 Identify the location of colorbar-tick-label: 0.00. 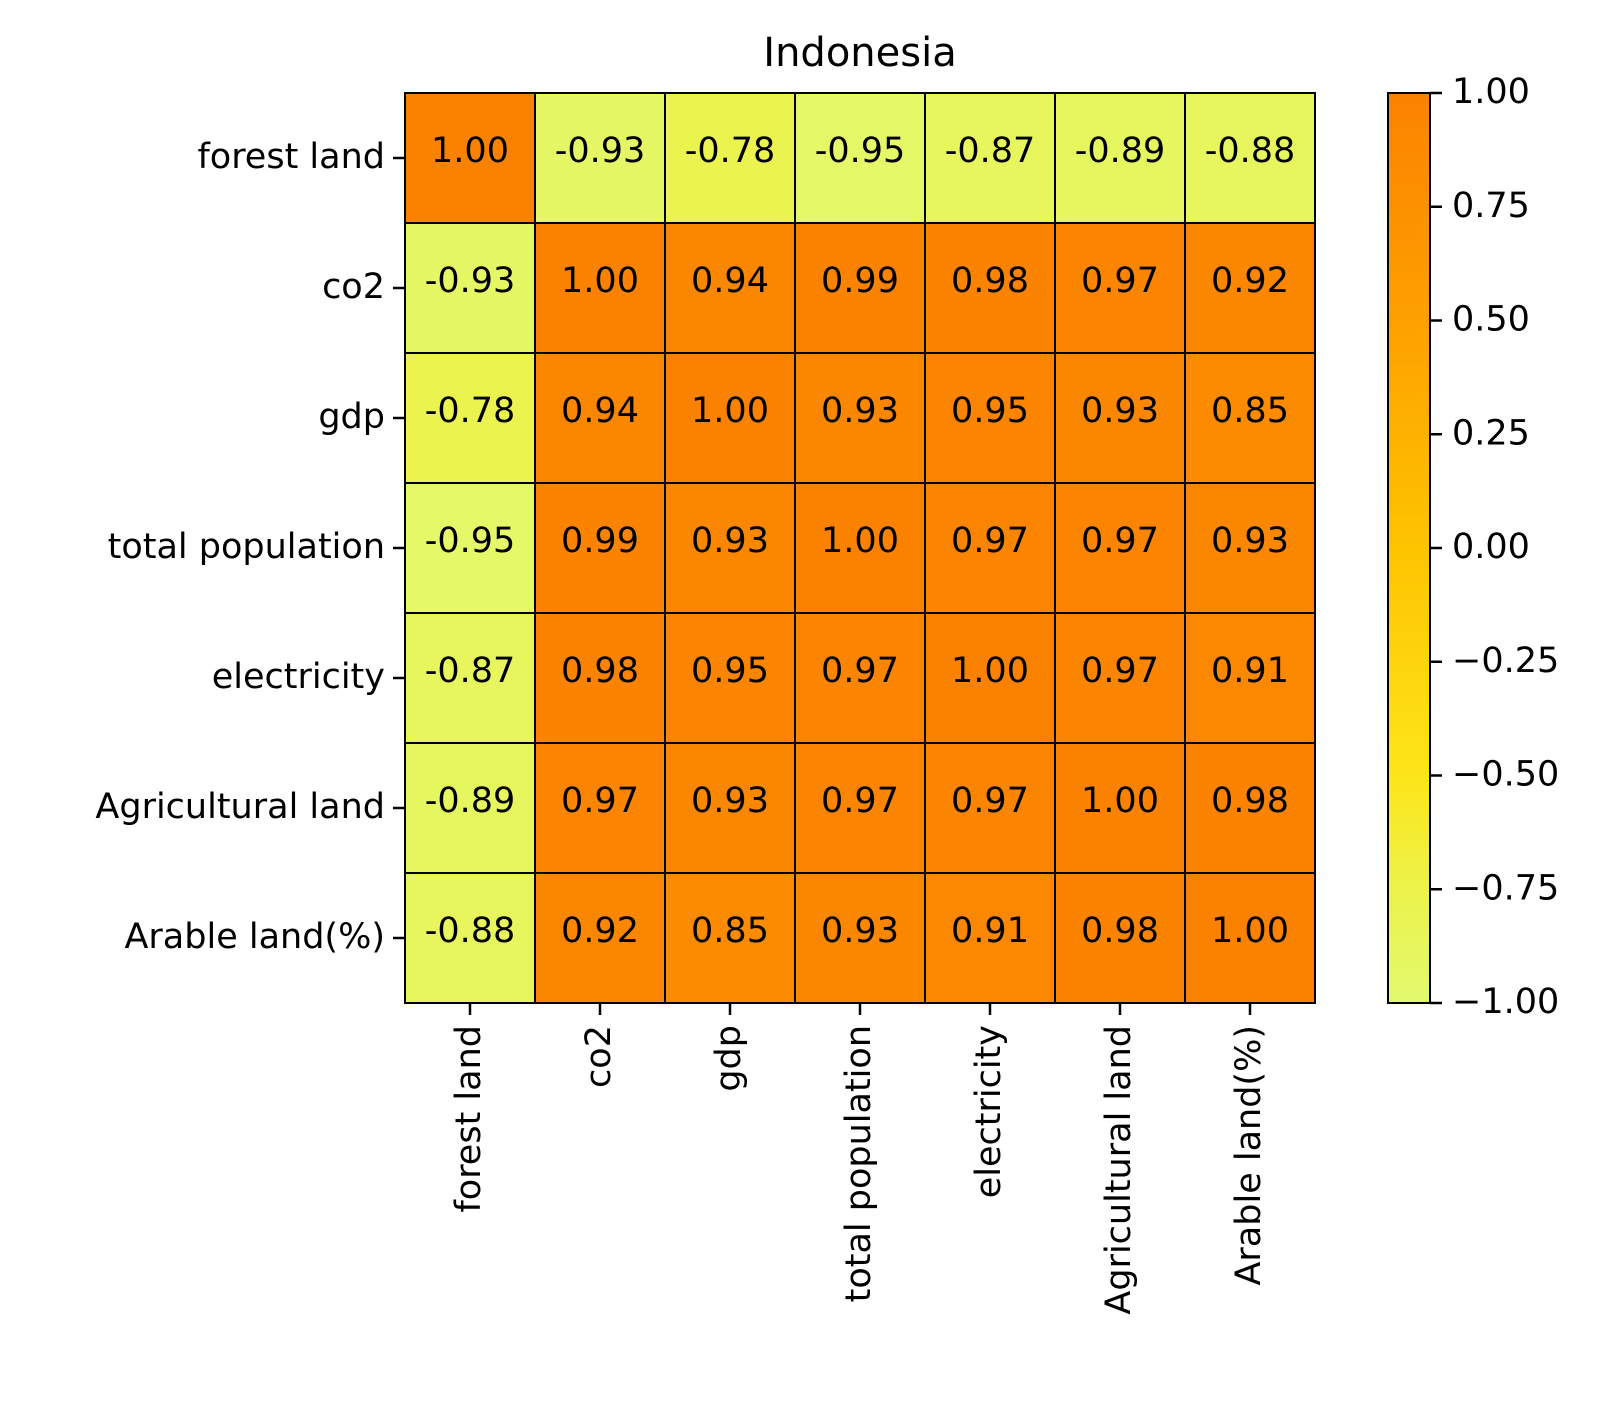
(1491, 547).